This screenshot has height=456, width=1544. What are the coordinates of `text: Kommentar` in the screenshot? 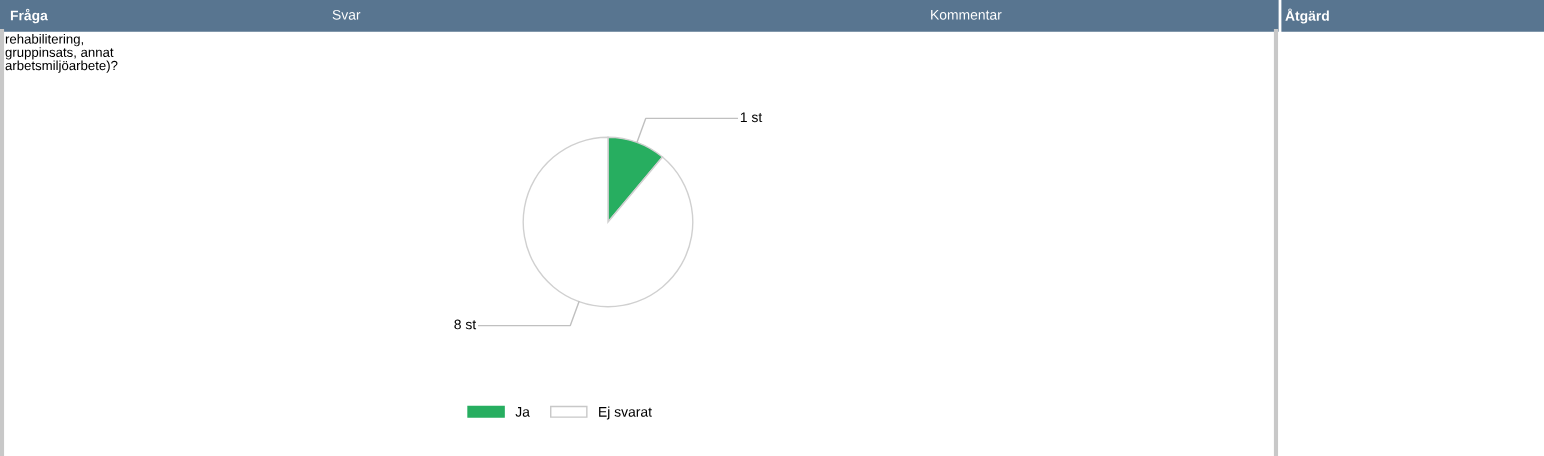 It's located at (966, 15).